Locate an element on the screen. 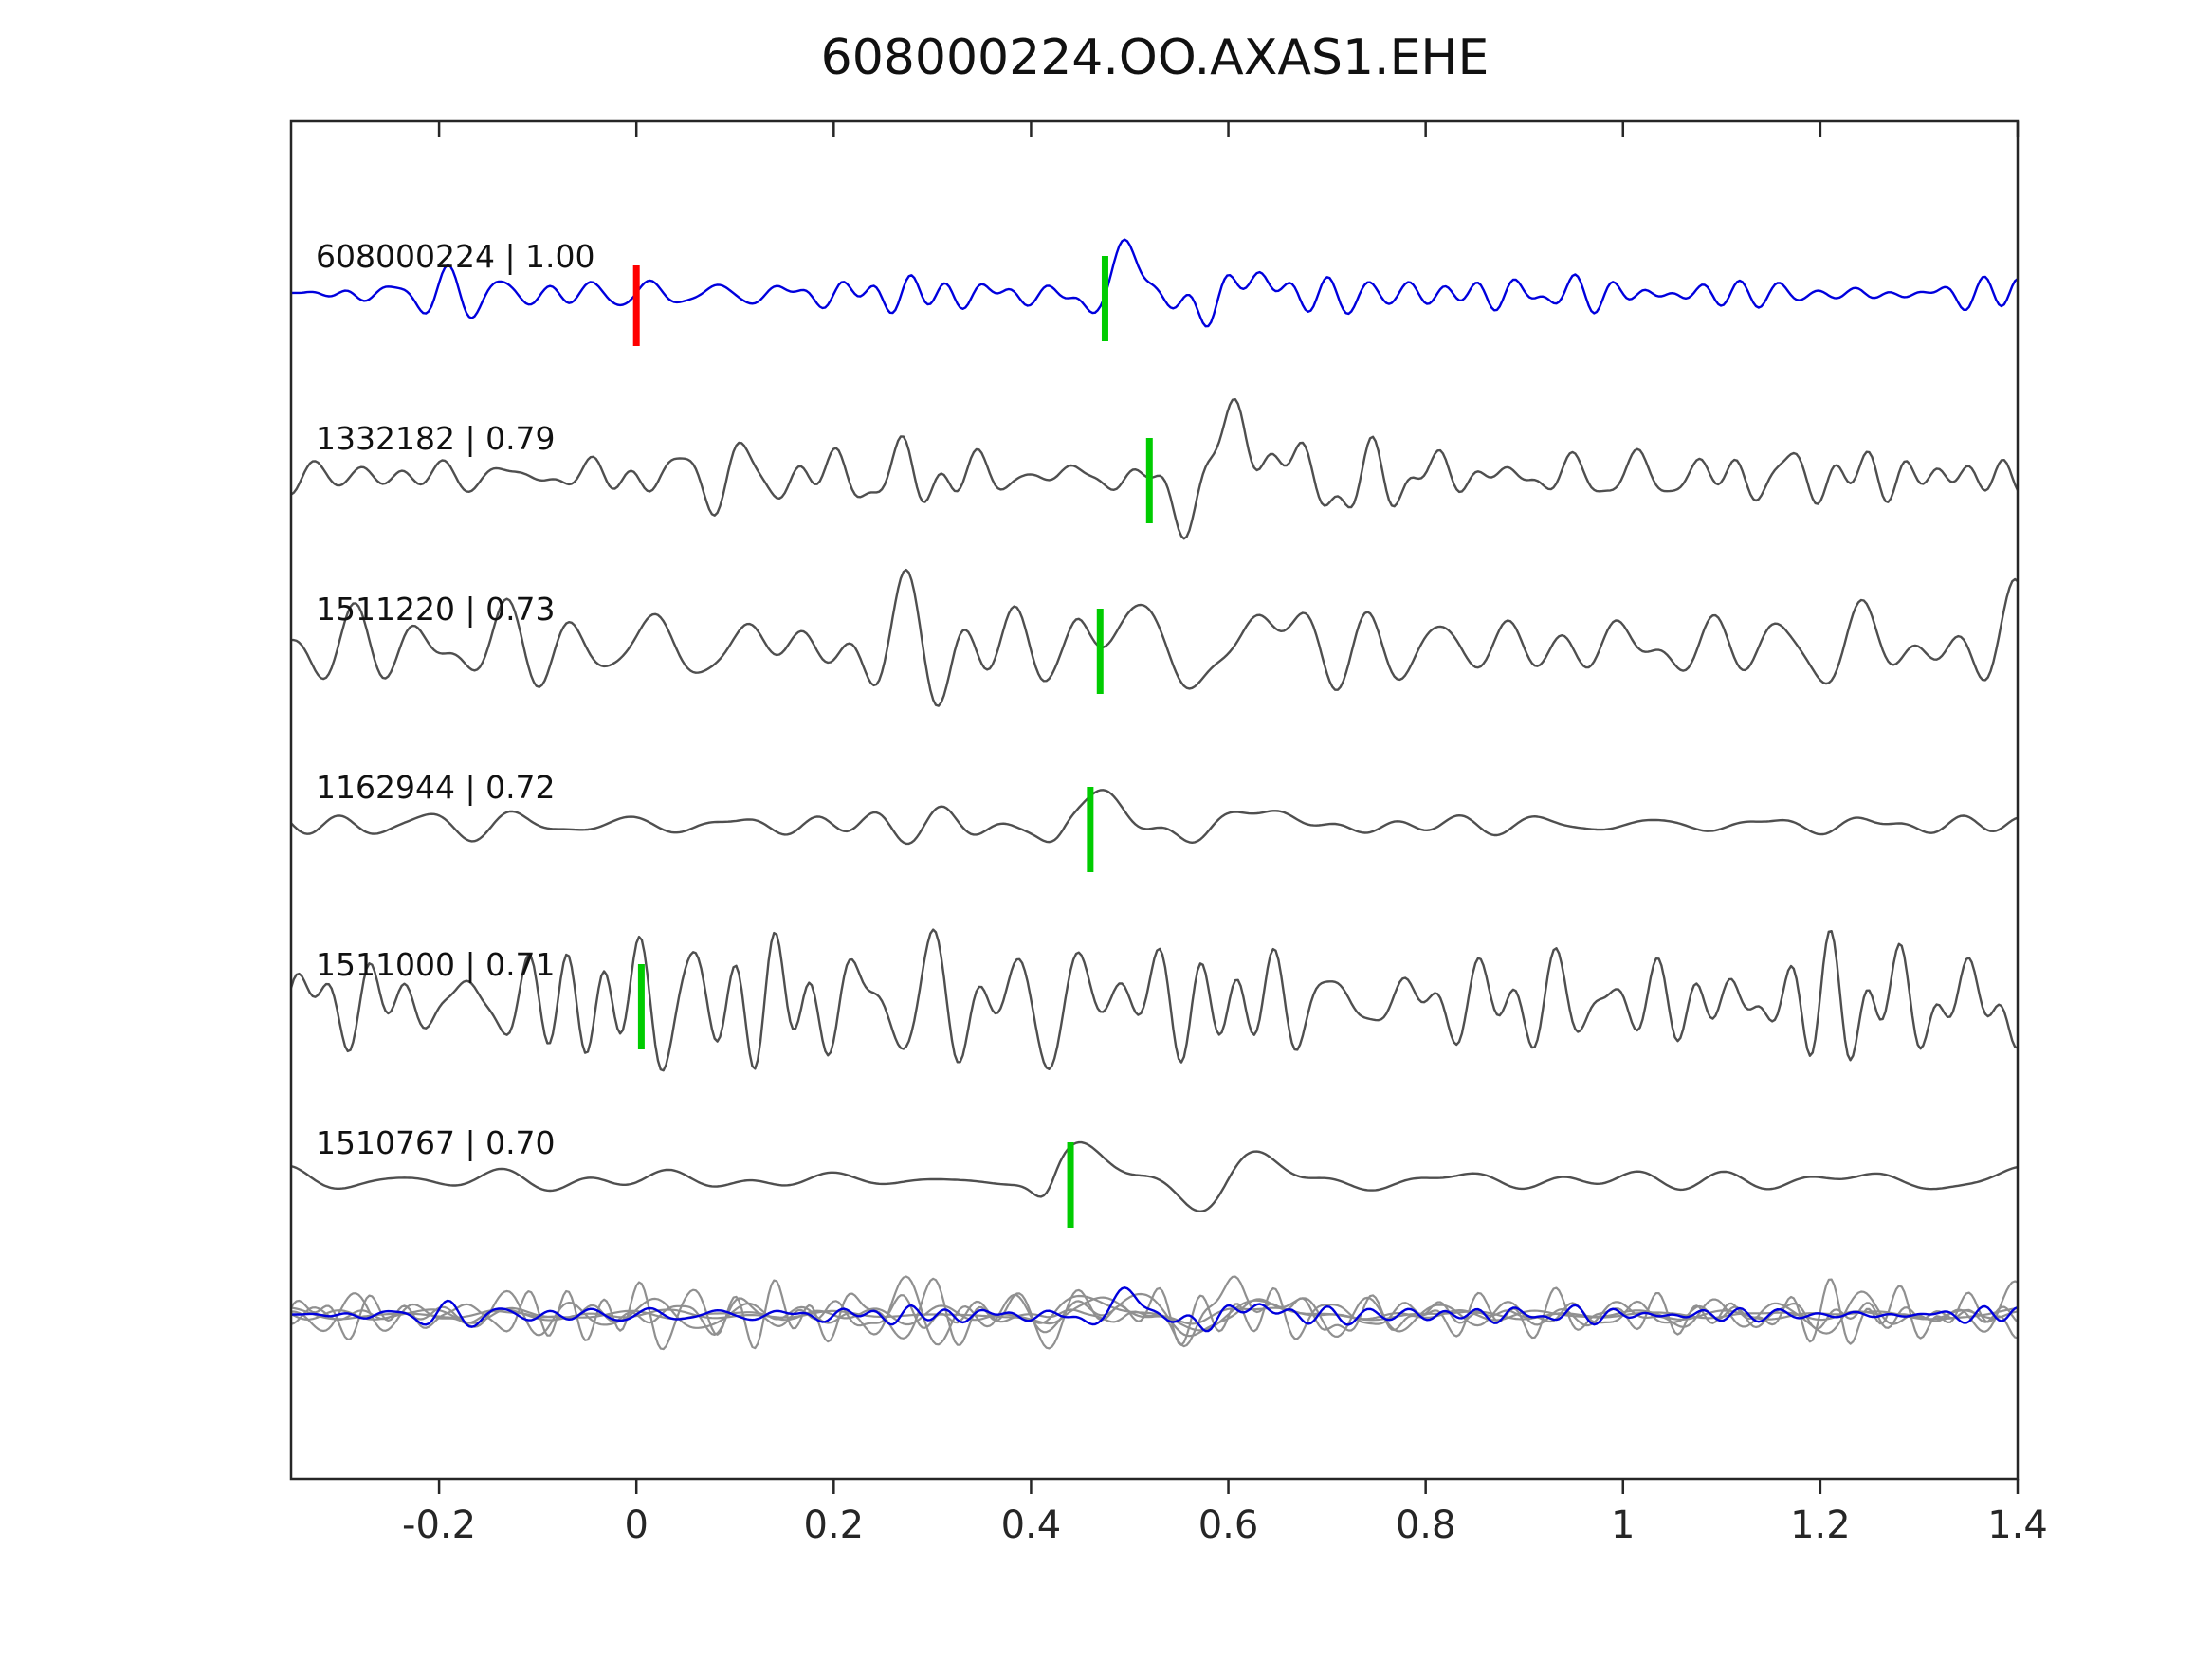 The image size is (2212, 1659). trace-label: 1510767 | 0.70 is located at coordinates (436, 1142).